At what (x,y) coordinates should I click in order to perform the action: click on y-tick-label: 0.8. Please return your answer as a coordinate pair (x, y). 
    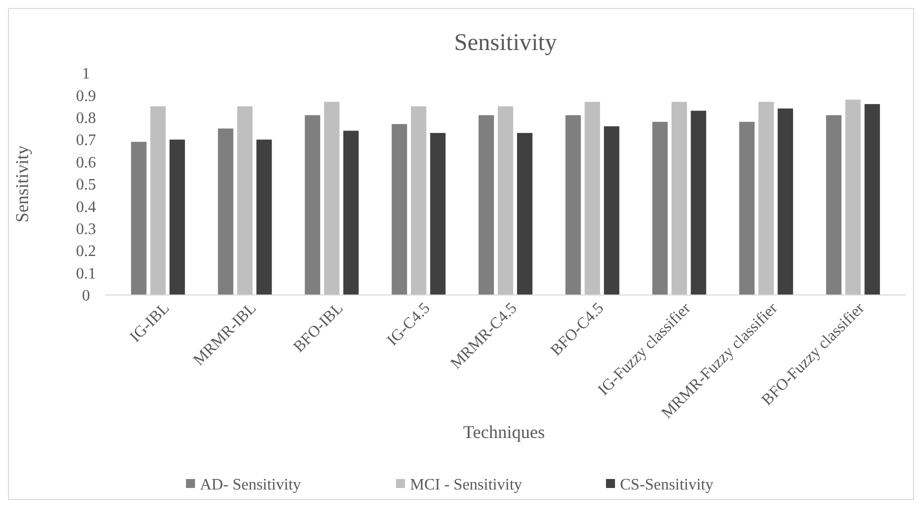
    Looking at the image, I should click on (86, 118).